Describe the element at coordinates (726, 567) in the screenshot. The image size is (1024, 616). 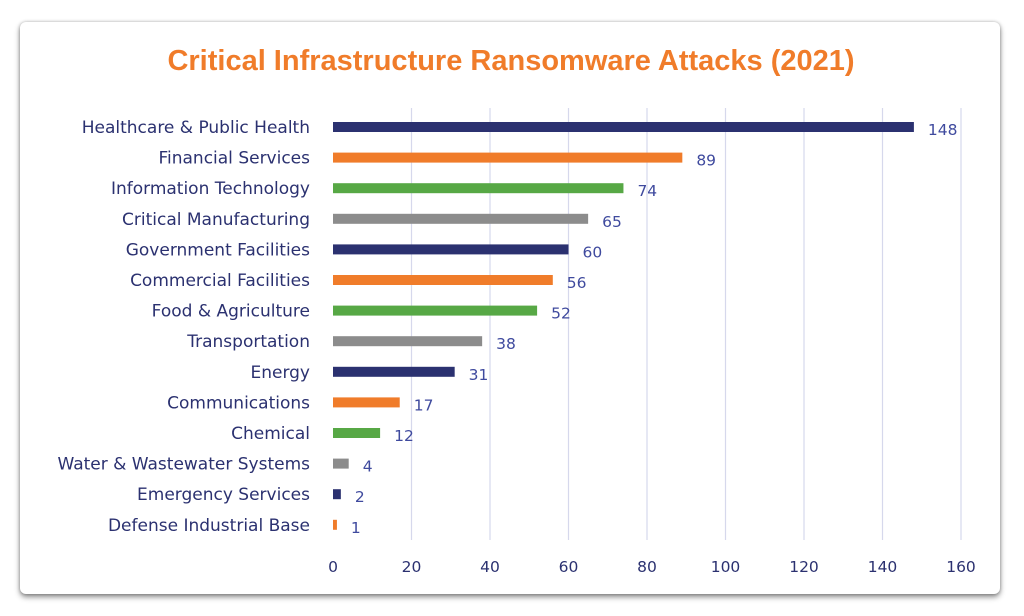
I see `x-tick-label: 100` at that location.